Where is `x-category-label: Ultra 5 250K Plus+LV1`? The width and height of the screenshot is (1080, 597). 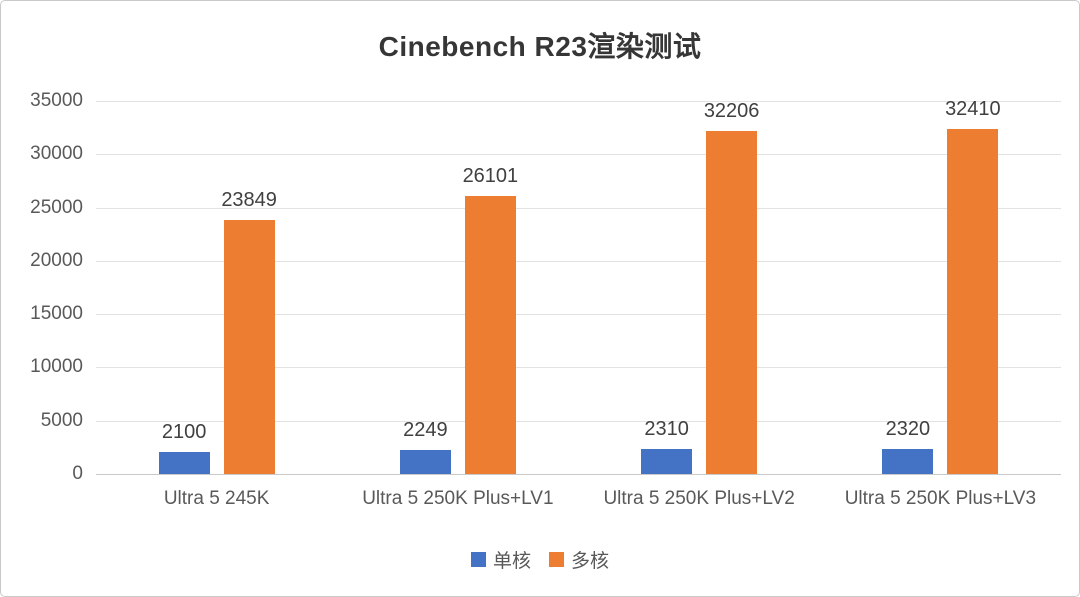
x-category-label: Ultra 5 250K Plus+LV1 is located at coordinates (458, 498).